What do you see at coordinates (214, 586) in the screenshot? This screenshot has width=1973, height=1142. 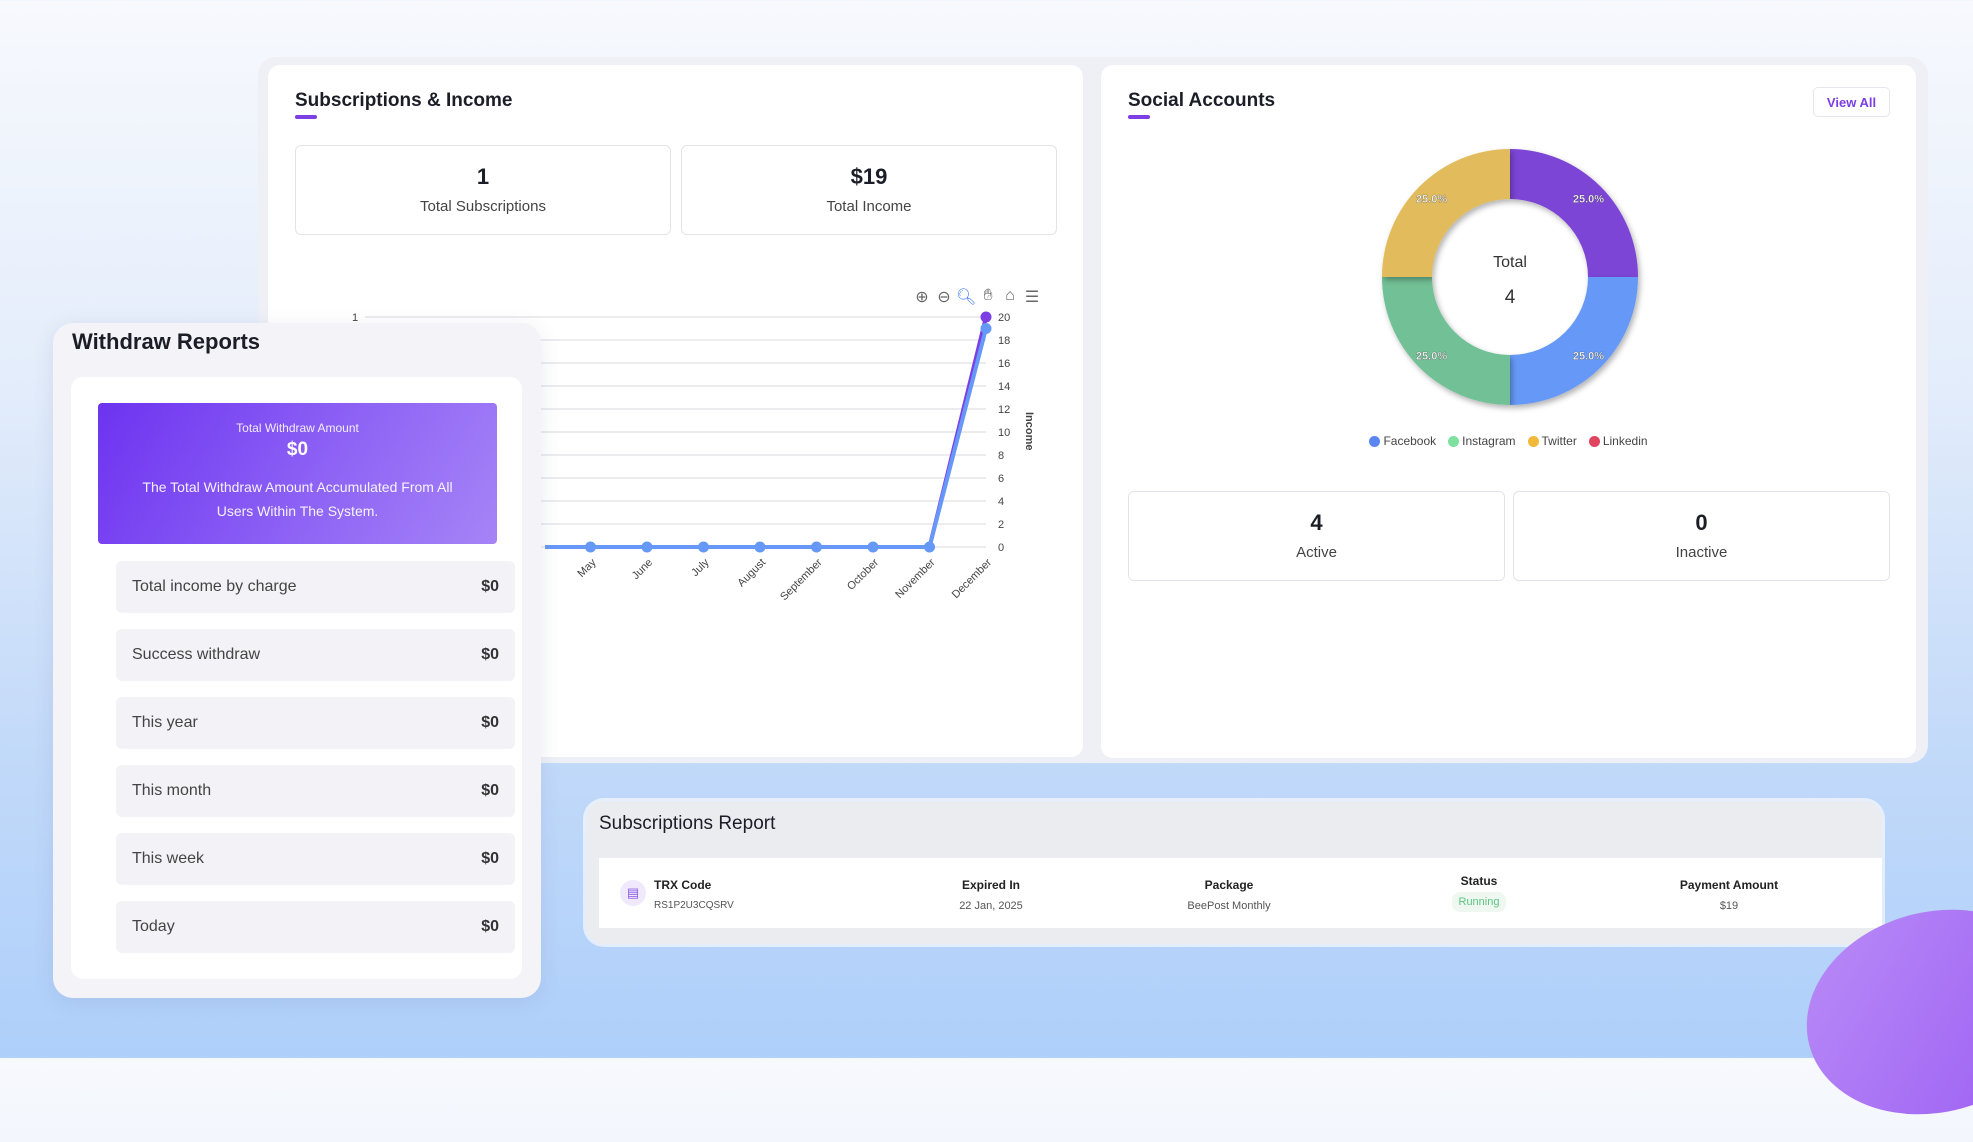 I see `row-label: Total income by charge` at bounding box center [214, 586].